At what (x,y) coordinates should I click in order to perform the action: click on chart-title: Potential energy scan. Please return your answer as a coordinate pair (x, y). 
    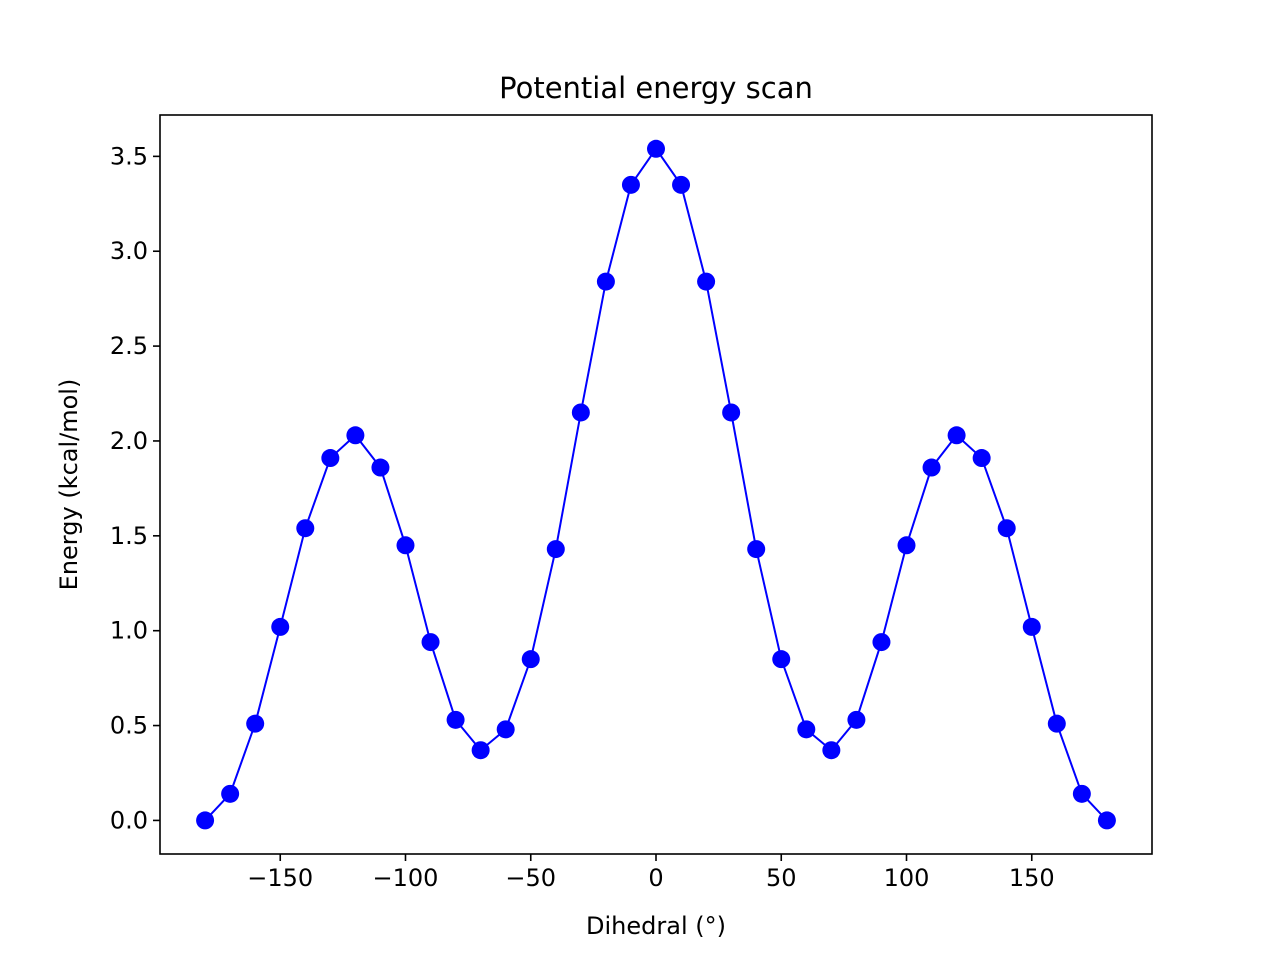
    Looking at the image, I should click on (656, 88).